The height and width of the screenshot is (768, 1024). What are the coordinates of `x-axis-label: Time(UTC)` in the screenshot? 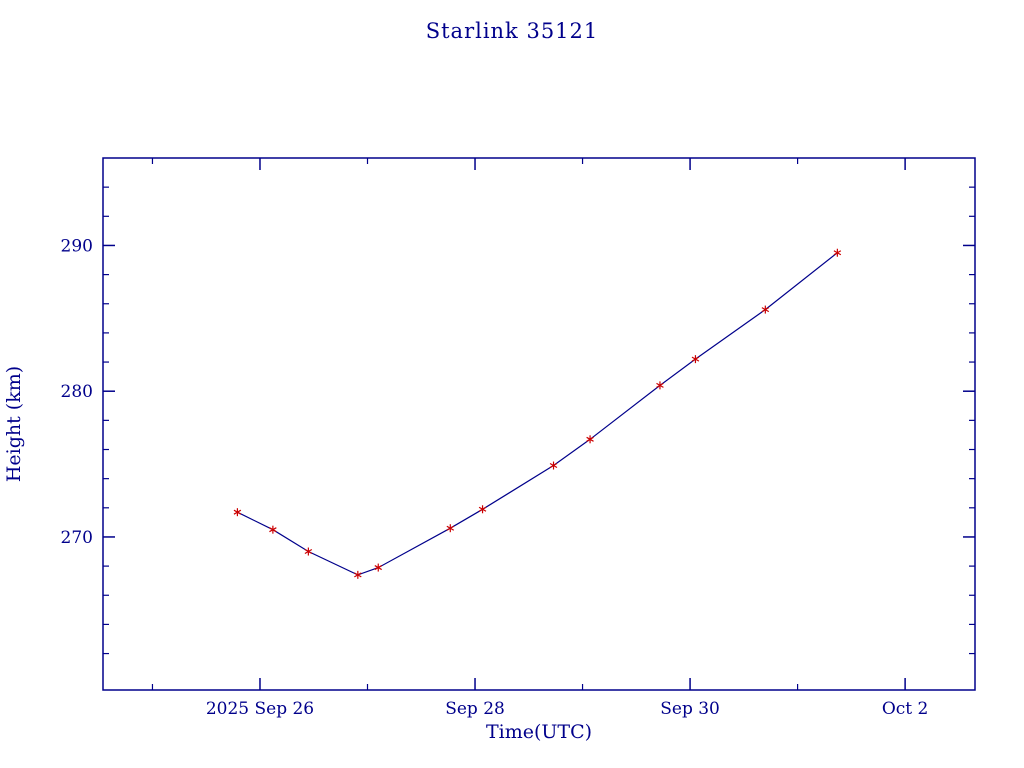 It's located at (539, 732).